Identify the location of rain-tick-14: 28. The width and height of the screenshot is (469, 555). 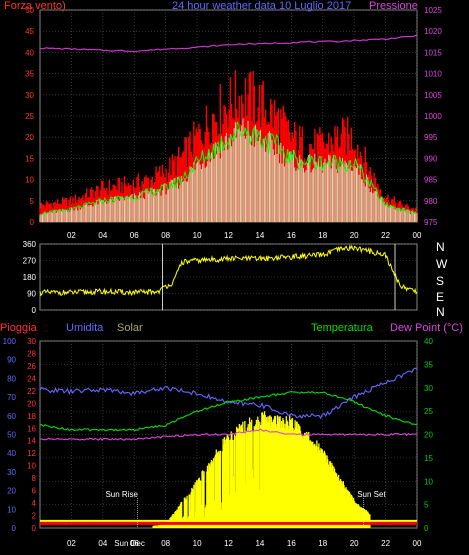
(31, 353).